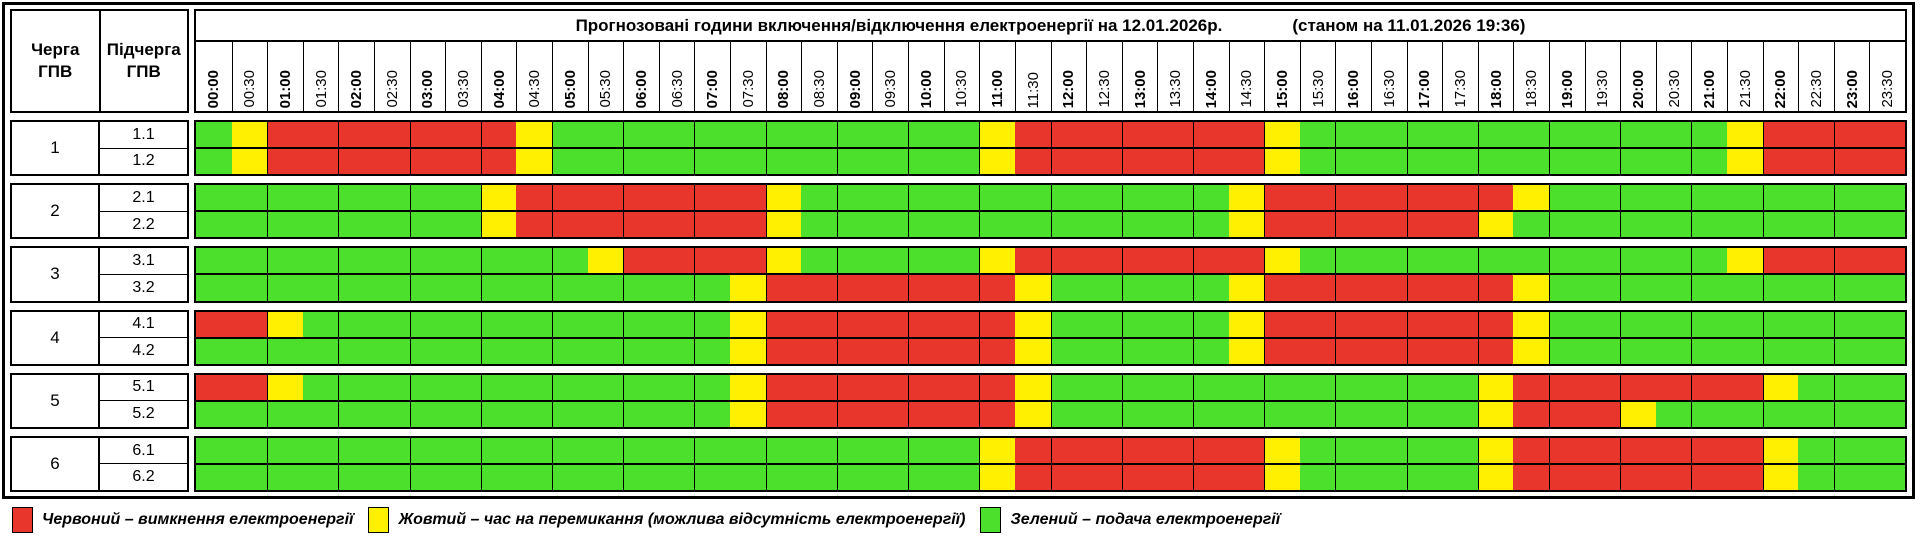  What do you see at coordinates (1317, 135) in the screenshot?
I see `schedule-cell-1.1-1530-green` at bounding box center [1317, 135].